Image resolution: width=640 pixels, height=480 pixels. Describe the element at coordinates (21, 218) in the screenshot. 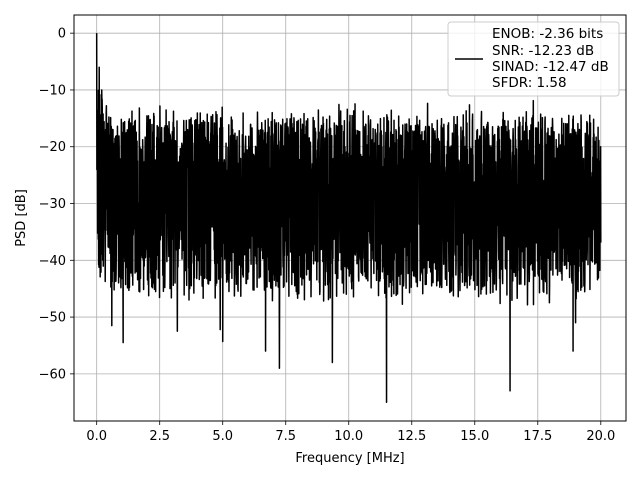

I see `y-axis-label: PSD [dB]` at that location.